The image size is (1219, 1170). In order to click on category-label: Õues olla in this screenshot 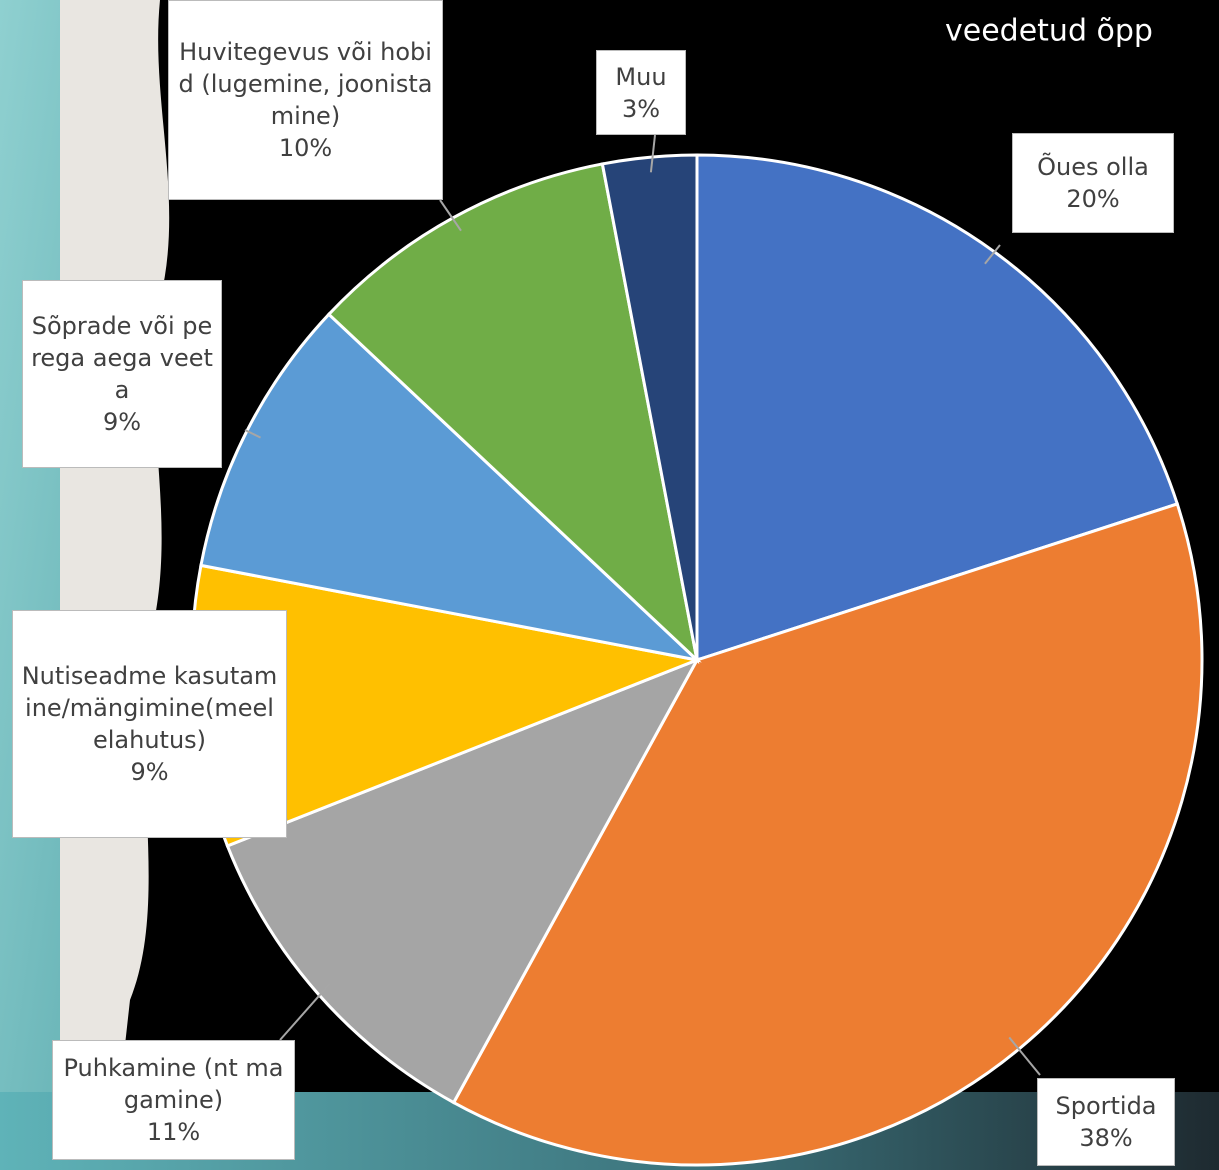, I will do `click(1093, 167)`.